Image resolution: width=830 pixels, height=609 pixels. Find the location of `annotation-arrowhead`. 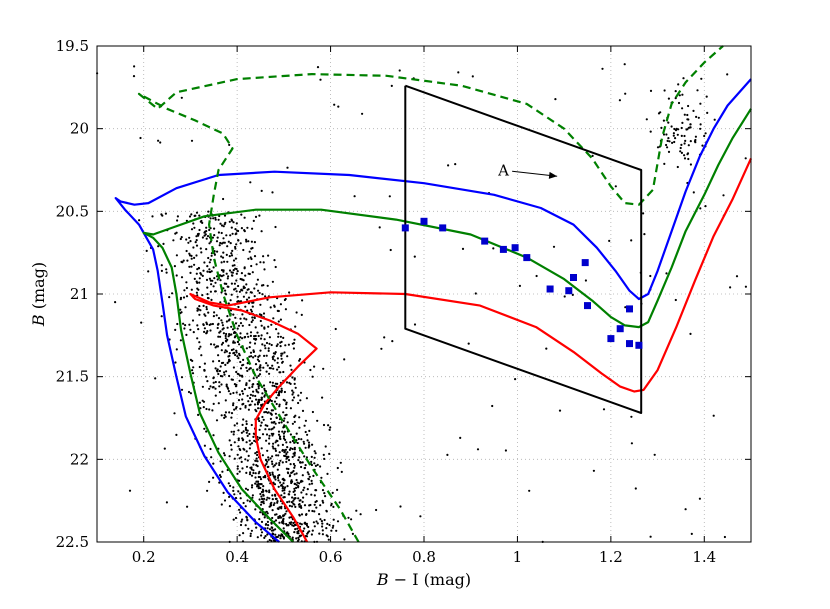

annotation-arrowhead is located at coordinates (553, 175).